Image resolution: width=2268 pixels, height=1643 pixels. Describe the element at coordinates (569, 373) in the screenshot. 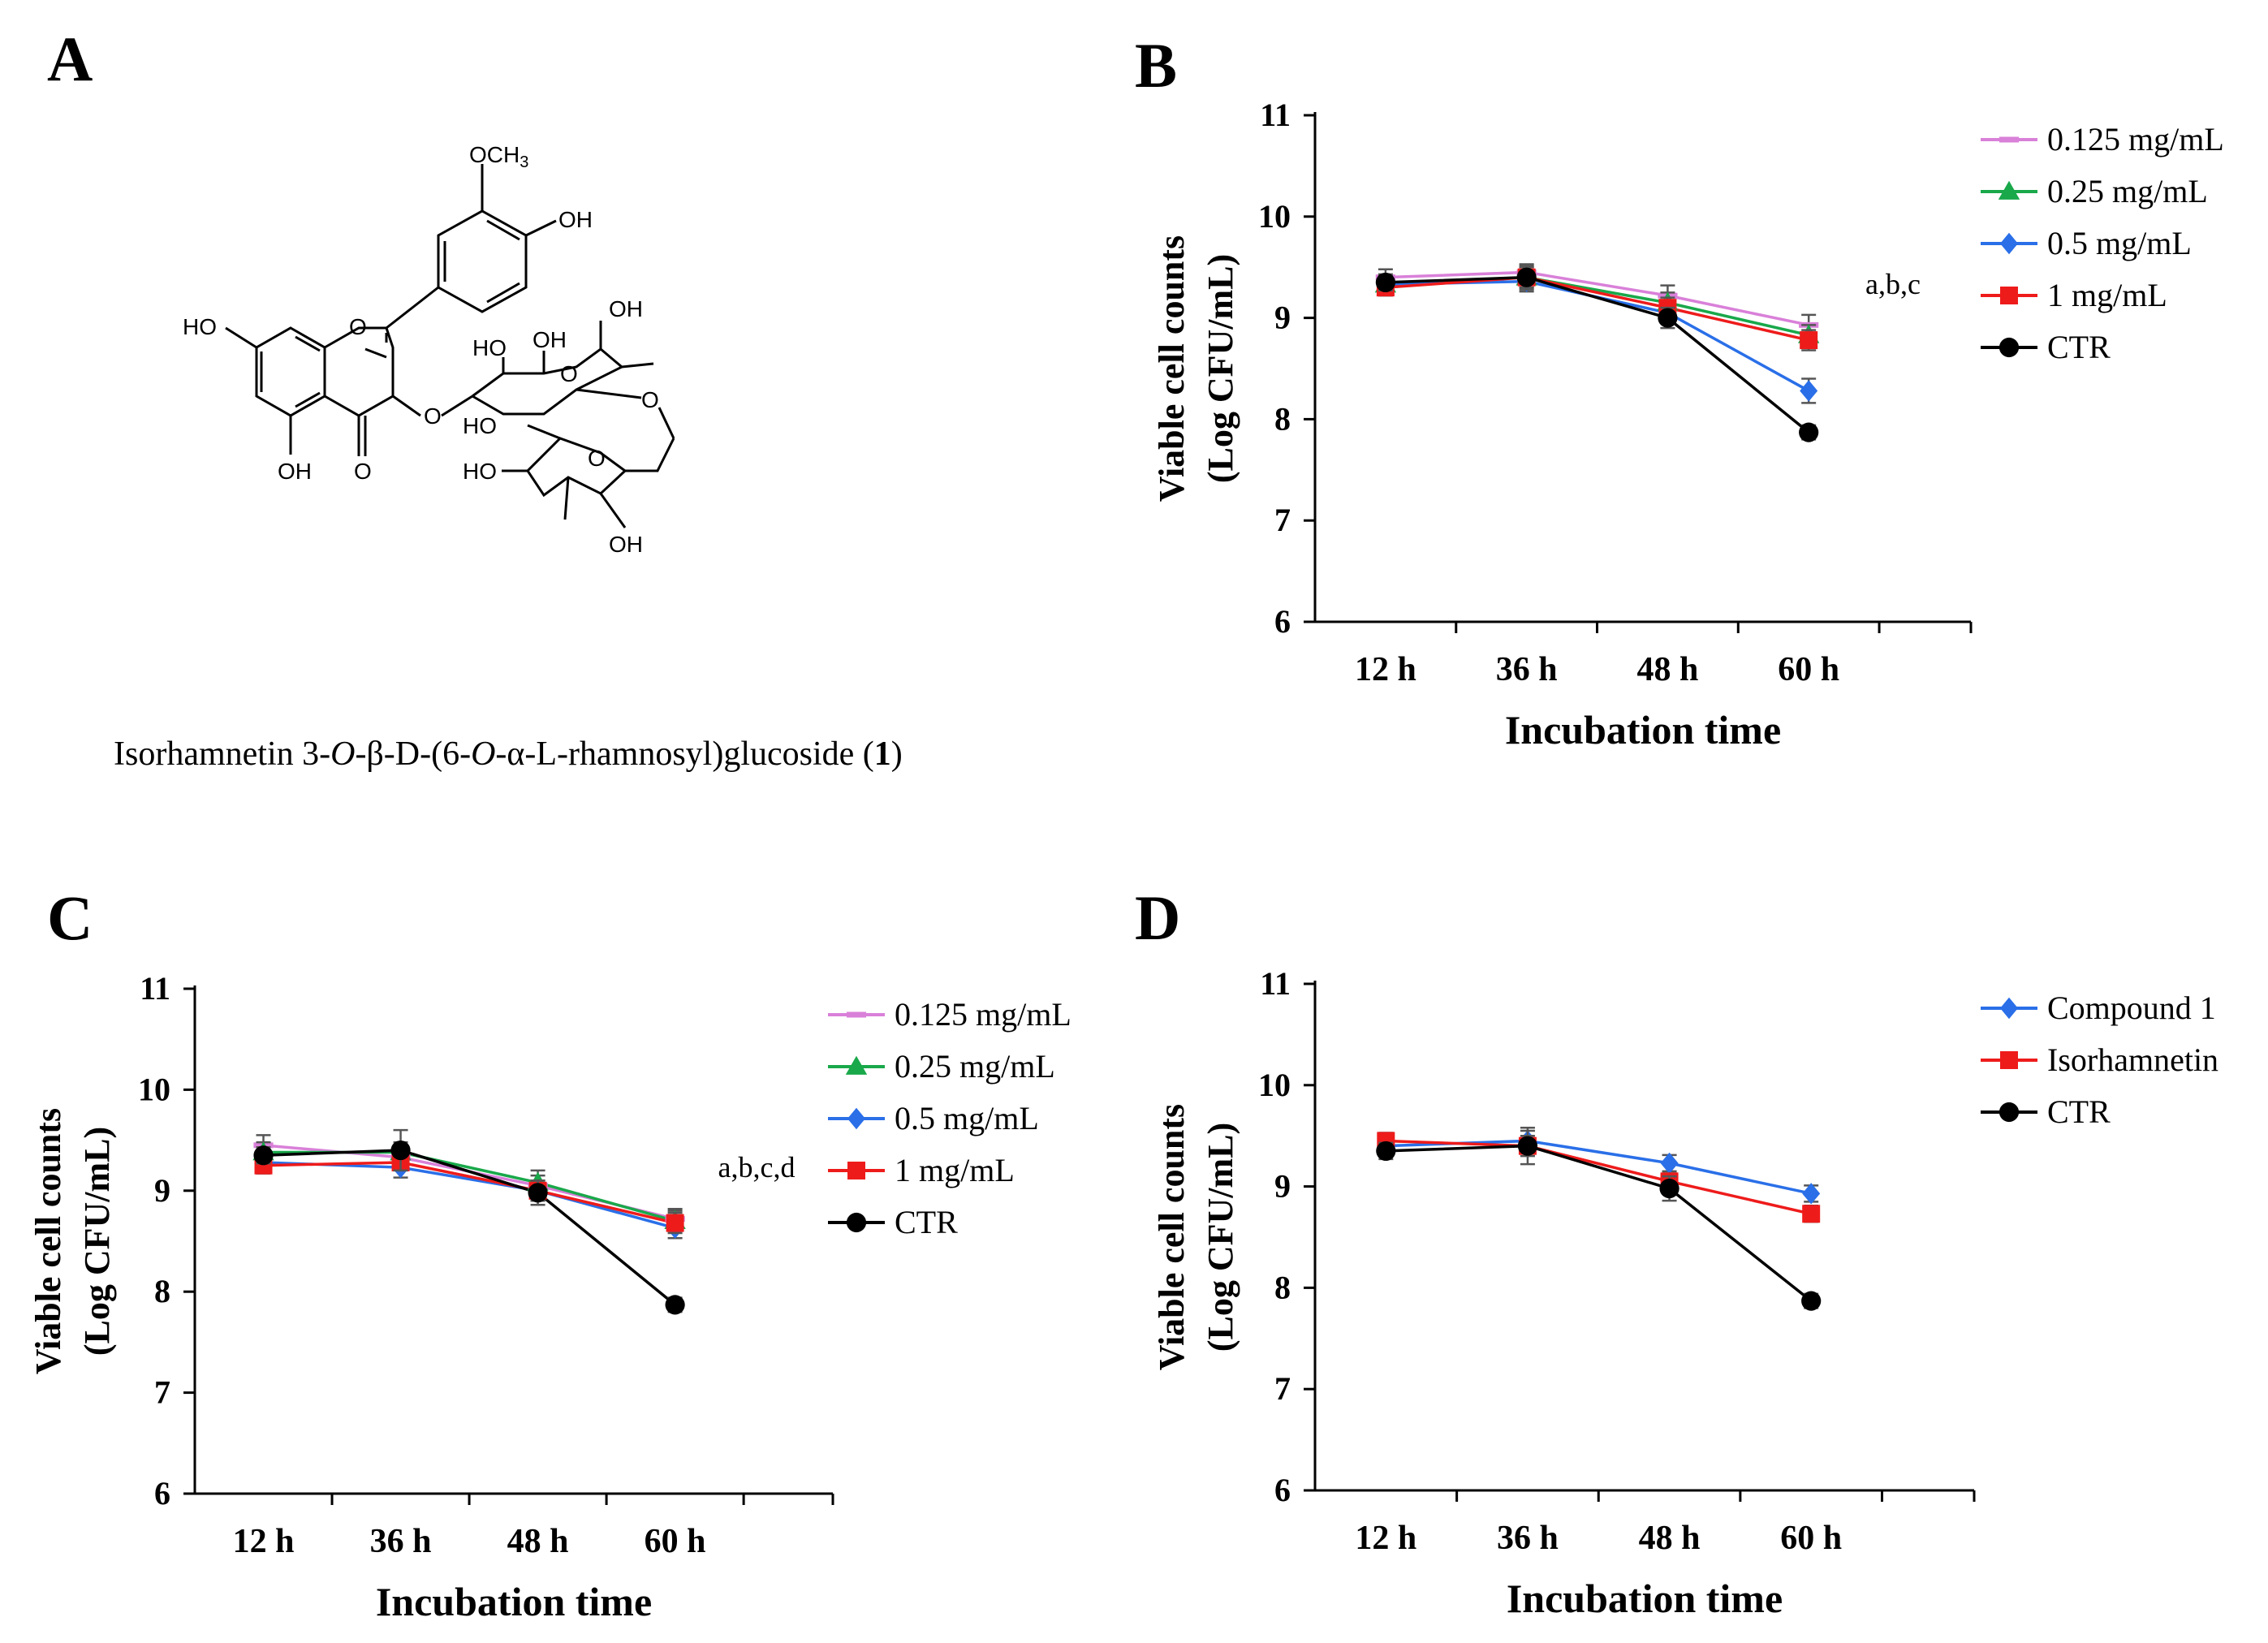

I see `mol-label-glc-ring-o: O` at that location.